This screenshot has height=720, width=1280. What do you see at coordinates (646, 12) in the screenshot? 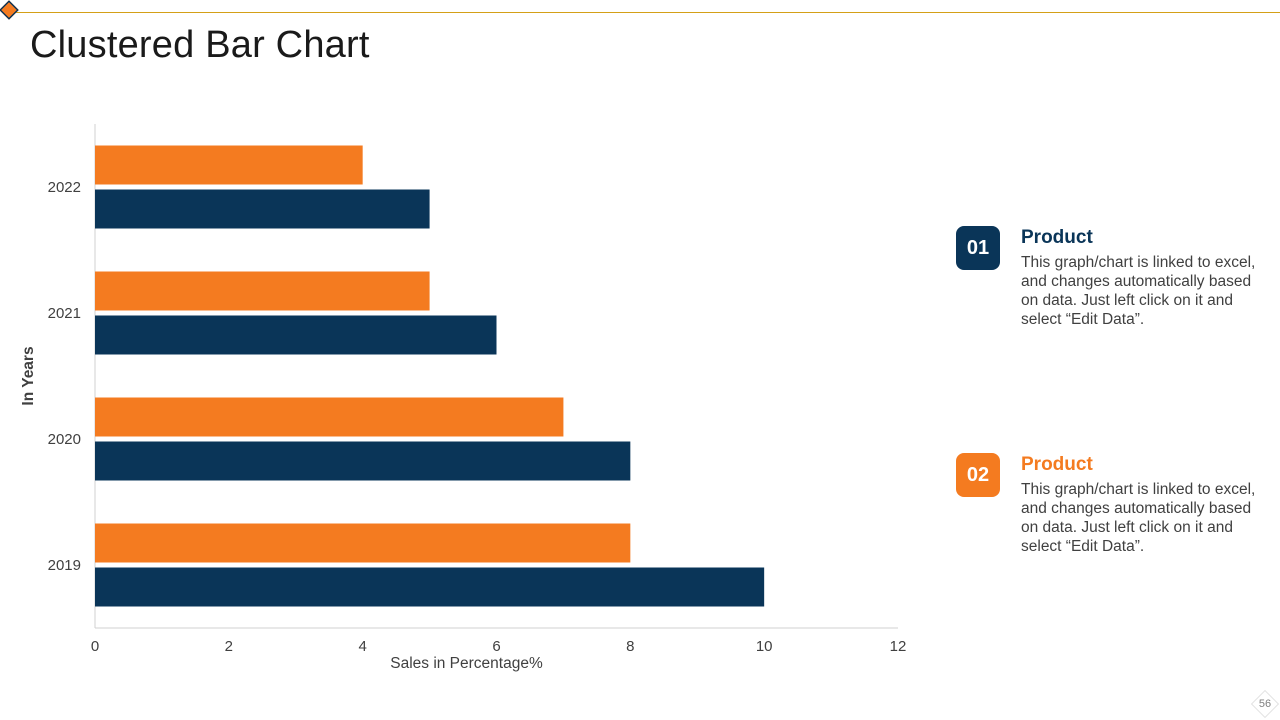
I see `header-accent-line` at bounding box center [646, 12].